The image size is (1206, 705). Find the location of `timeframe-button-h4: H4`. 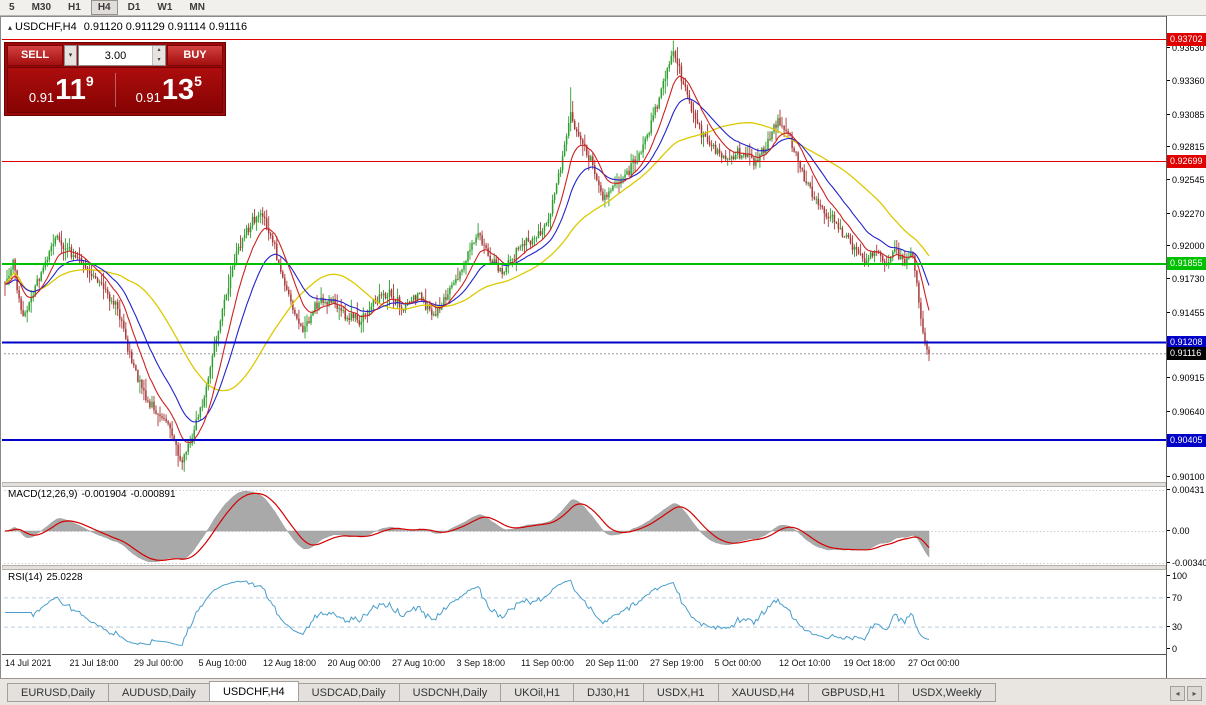

timeframe-button-h4: H4 is located at coordinates (104, 7).